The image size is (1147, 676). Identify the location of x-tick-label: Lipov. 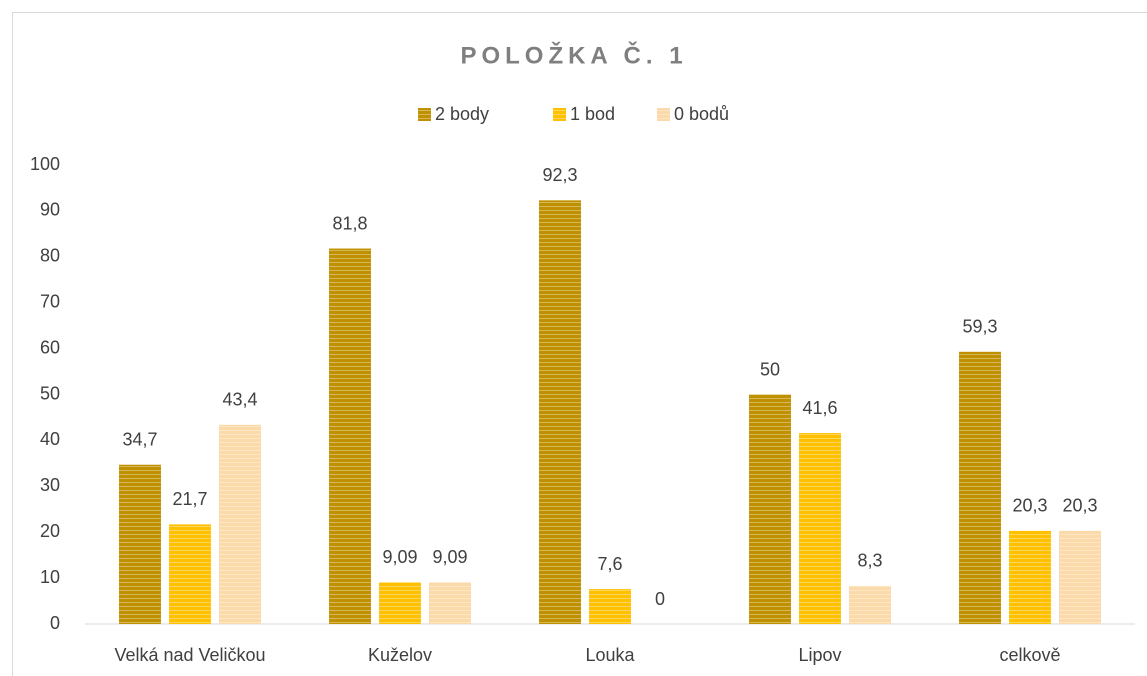
(819, 655).